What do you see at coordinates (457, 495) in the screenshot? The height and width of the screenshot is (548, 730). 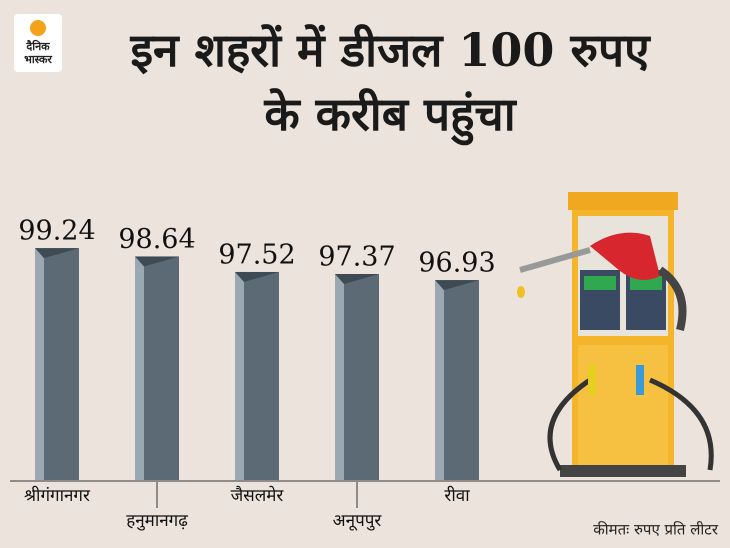 I see `x-tick-label: रीवा` at bounding box center [457, 495].